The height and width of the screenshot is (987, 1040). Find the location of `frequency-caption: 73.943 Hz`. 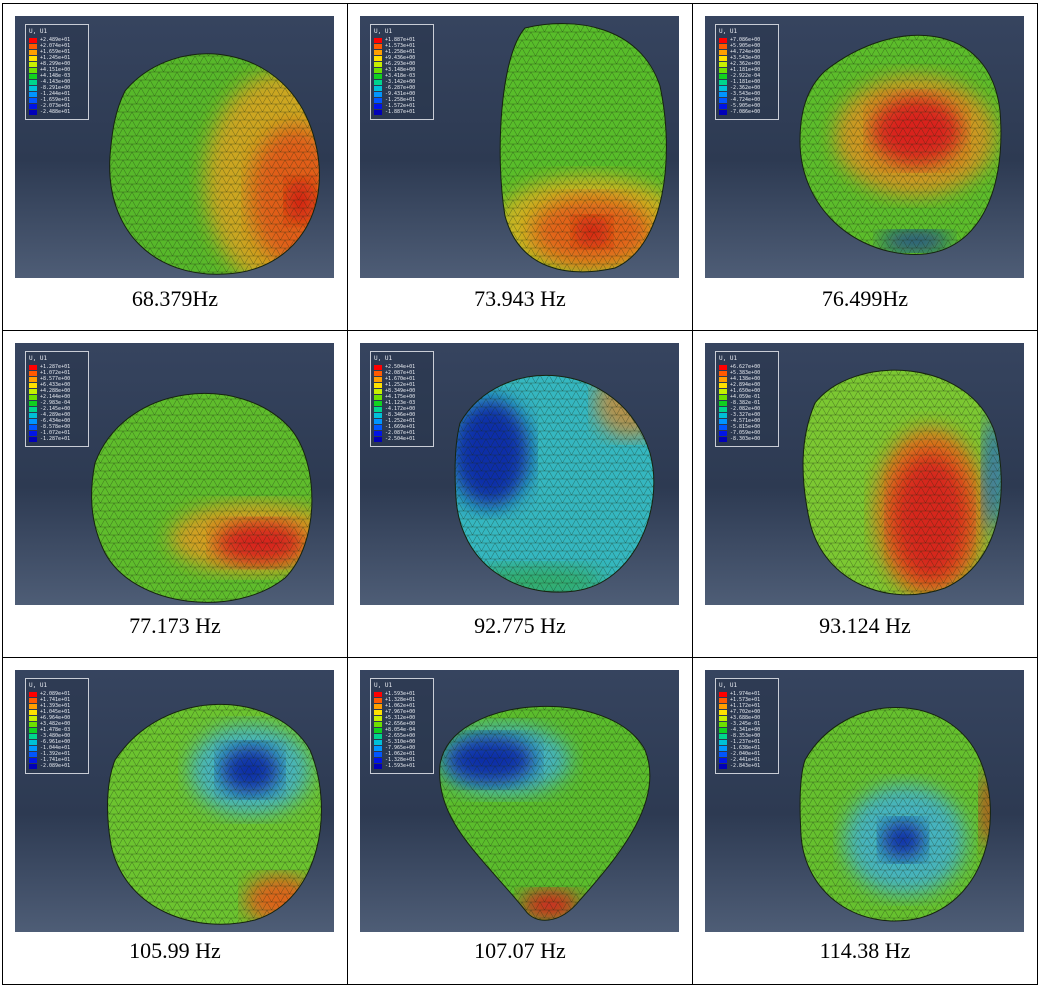

frequency-caption: 73.943 Hz is located at coordinates (520, 298).